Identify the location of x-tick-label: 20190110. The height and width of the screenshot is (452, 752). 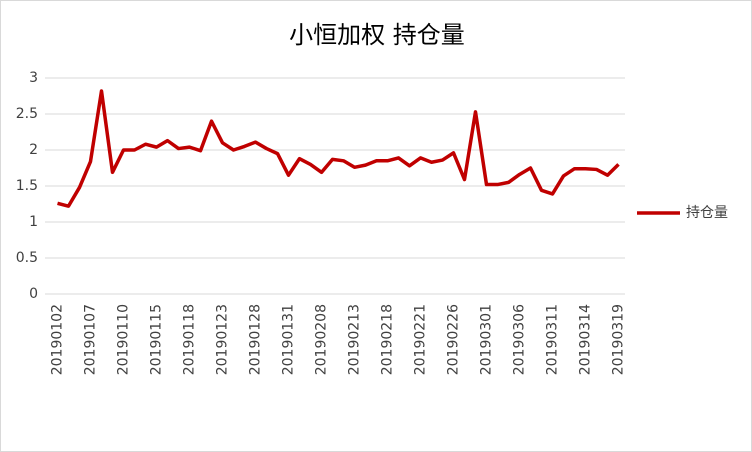
(124, 339).